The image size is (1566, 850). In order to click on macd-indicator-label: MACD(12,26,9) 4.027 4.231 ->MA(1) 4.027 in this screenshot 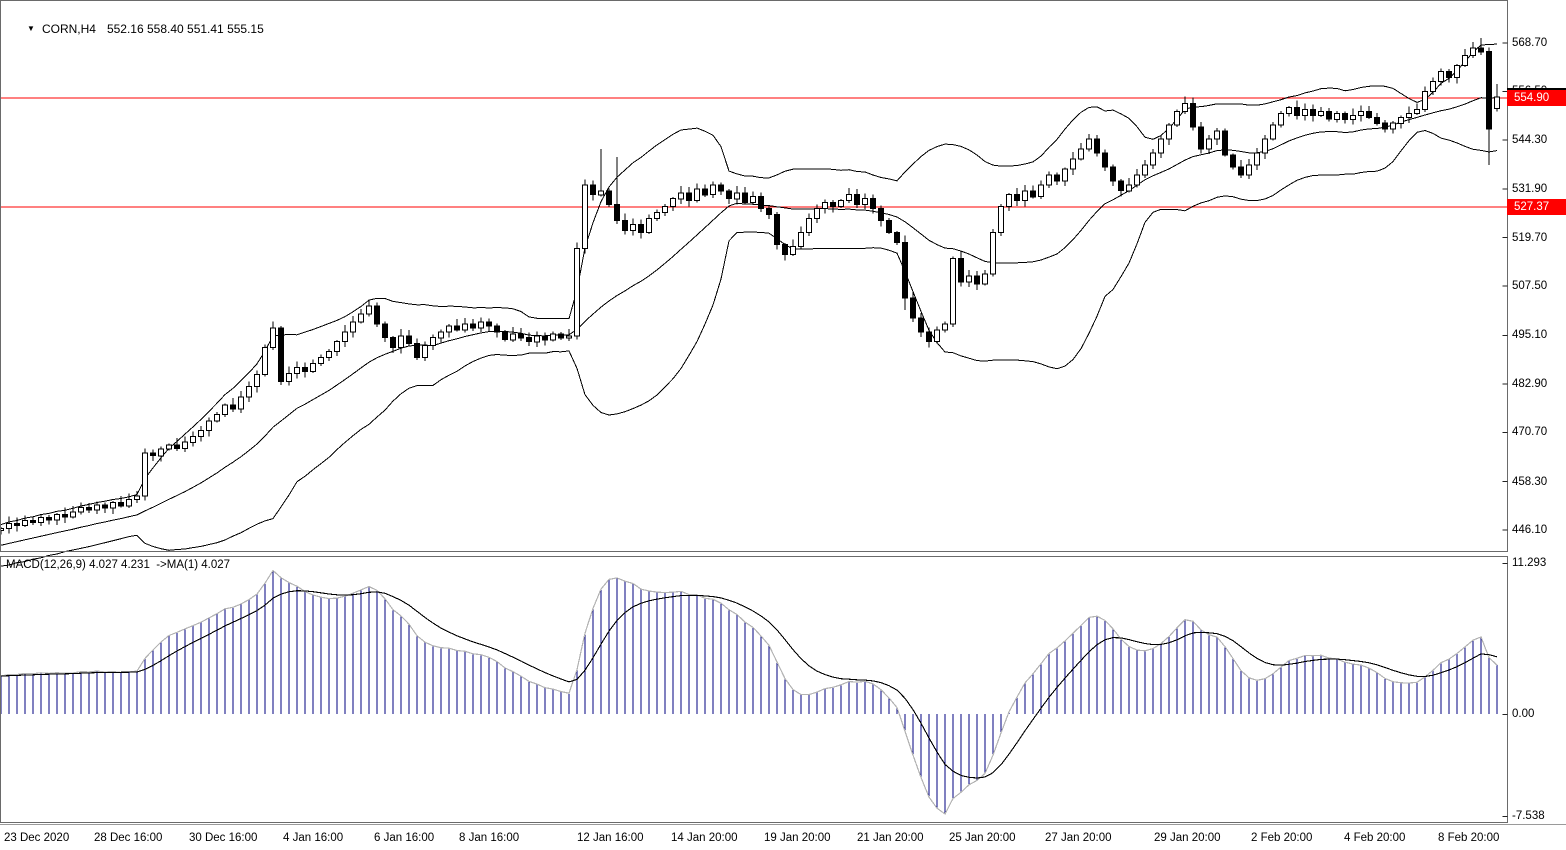, I will do `click(118, 565)`.